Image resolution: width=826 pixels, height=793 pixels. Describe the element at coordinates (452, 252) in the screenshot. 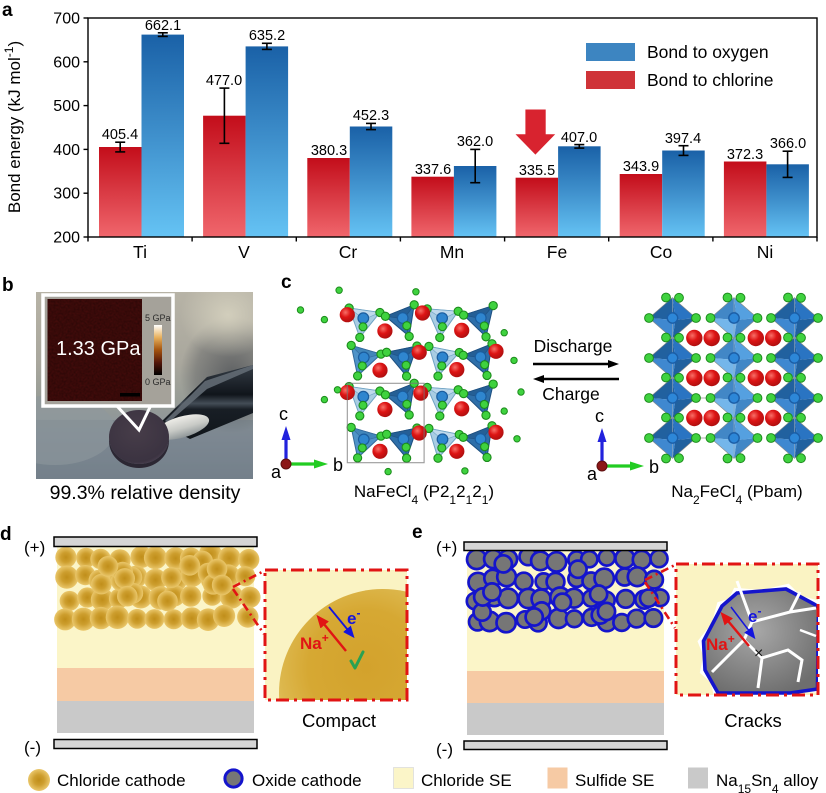

I see `svg-text: Mn` at that location.